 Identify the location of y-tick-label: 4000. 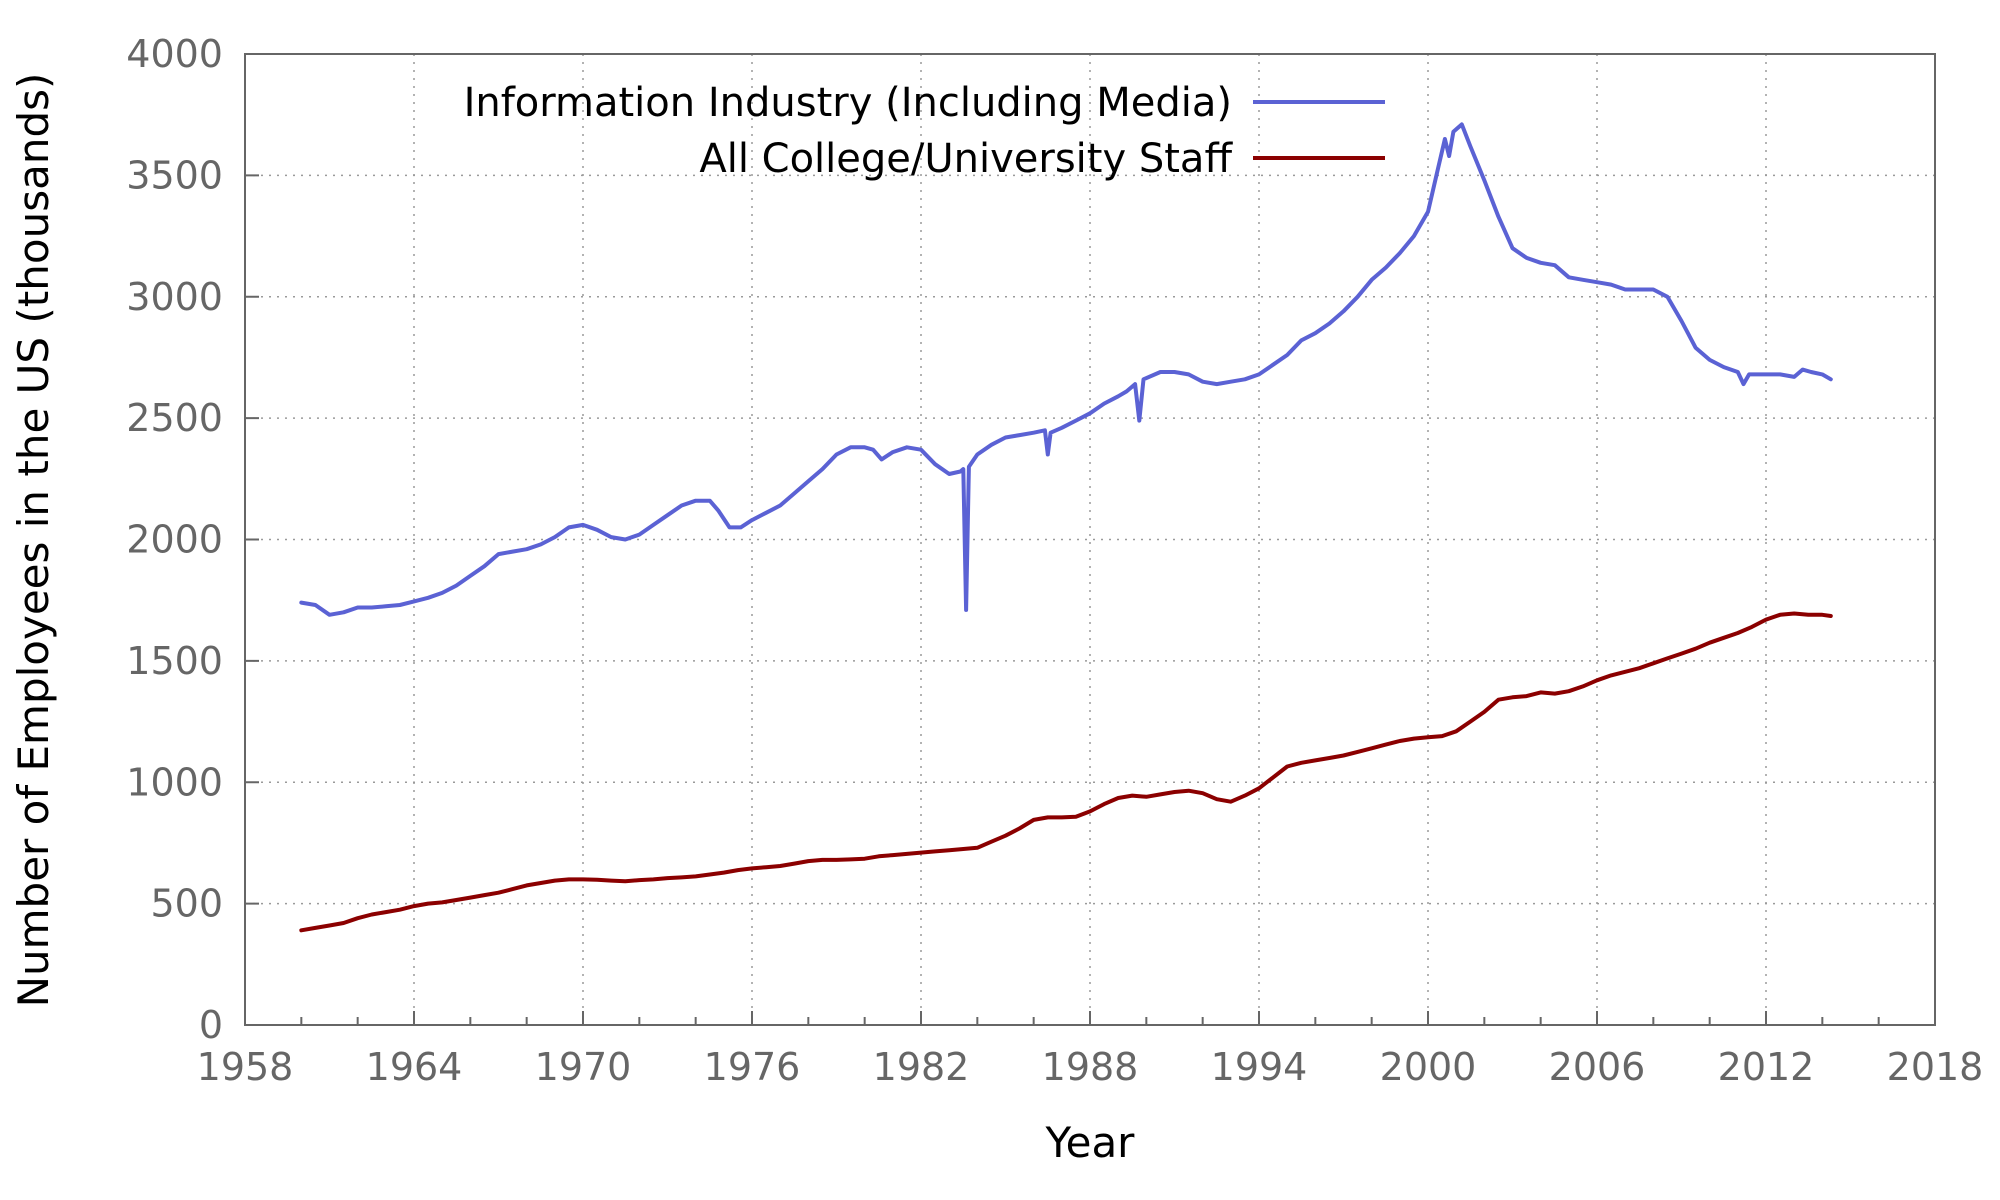
(174, 54).